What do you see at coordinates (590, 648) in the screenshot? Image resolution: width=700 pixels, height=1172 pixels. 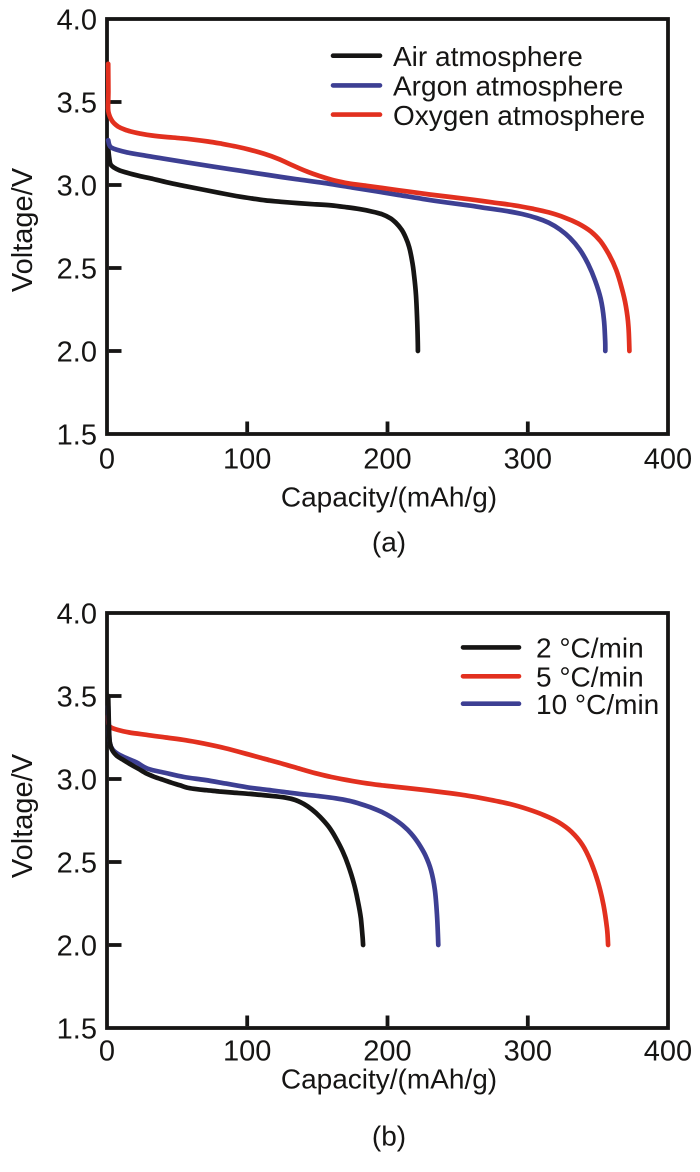 I see `svg-text: 2 °C/min` at bounding box center [590, 648].